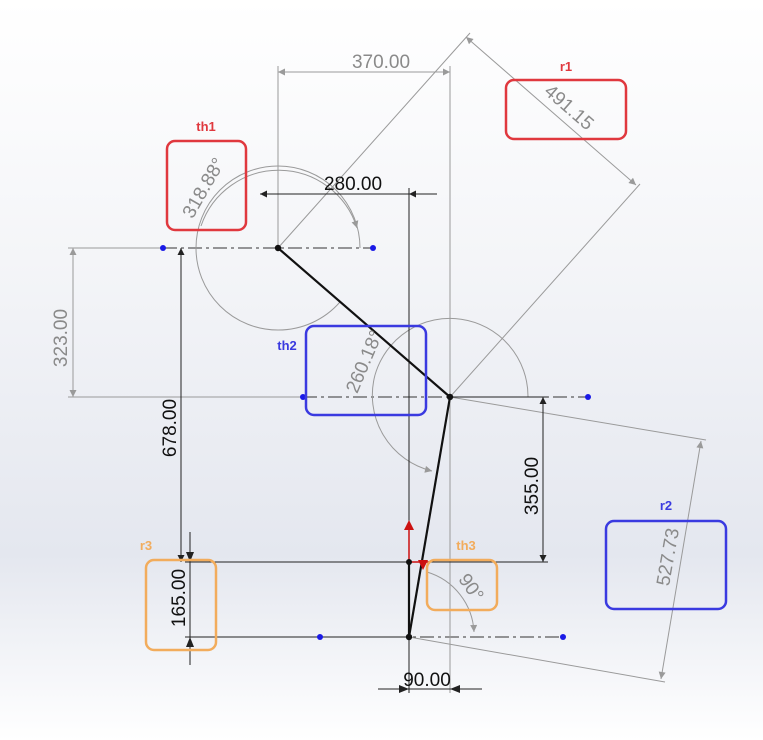 This screenshot has width=763, height=740. What do you see at coordinates (666, 505) in the screenshot?
I see `tag-r2: r2` at bounding box center [666, 505].